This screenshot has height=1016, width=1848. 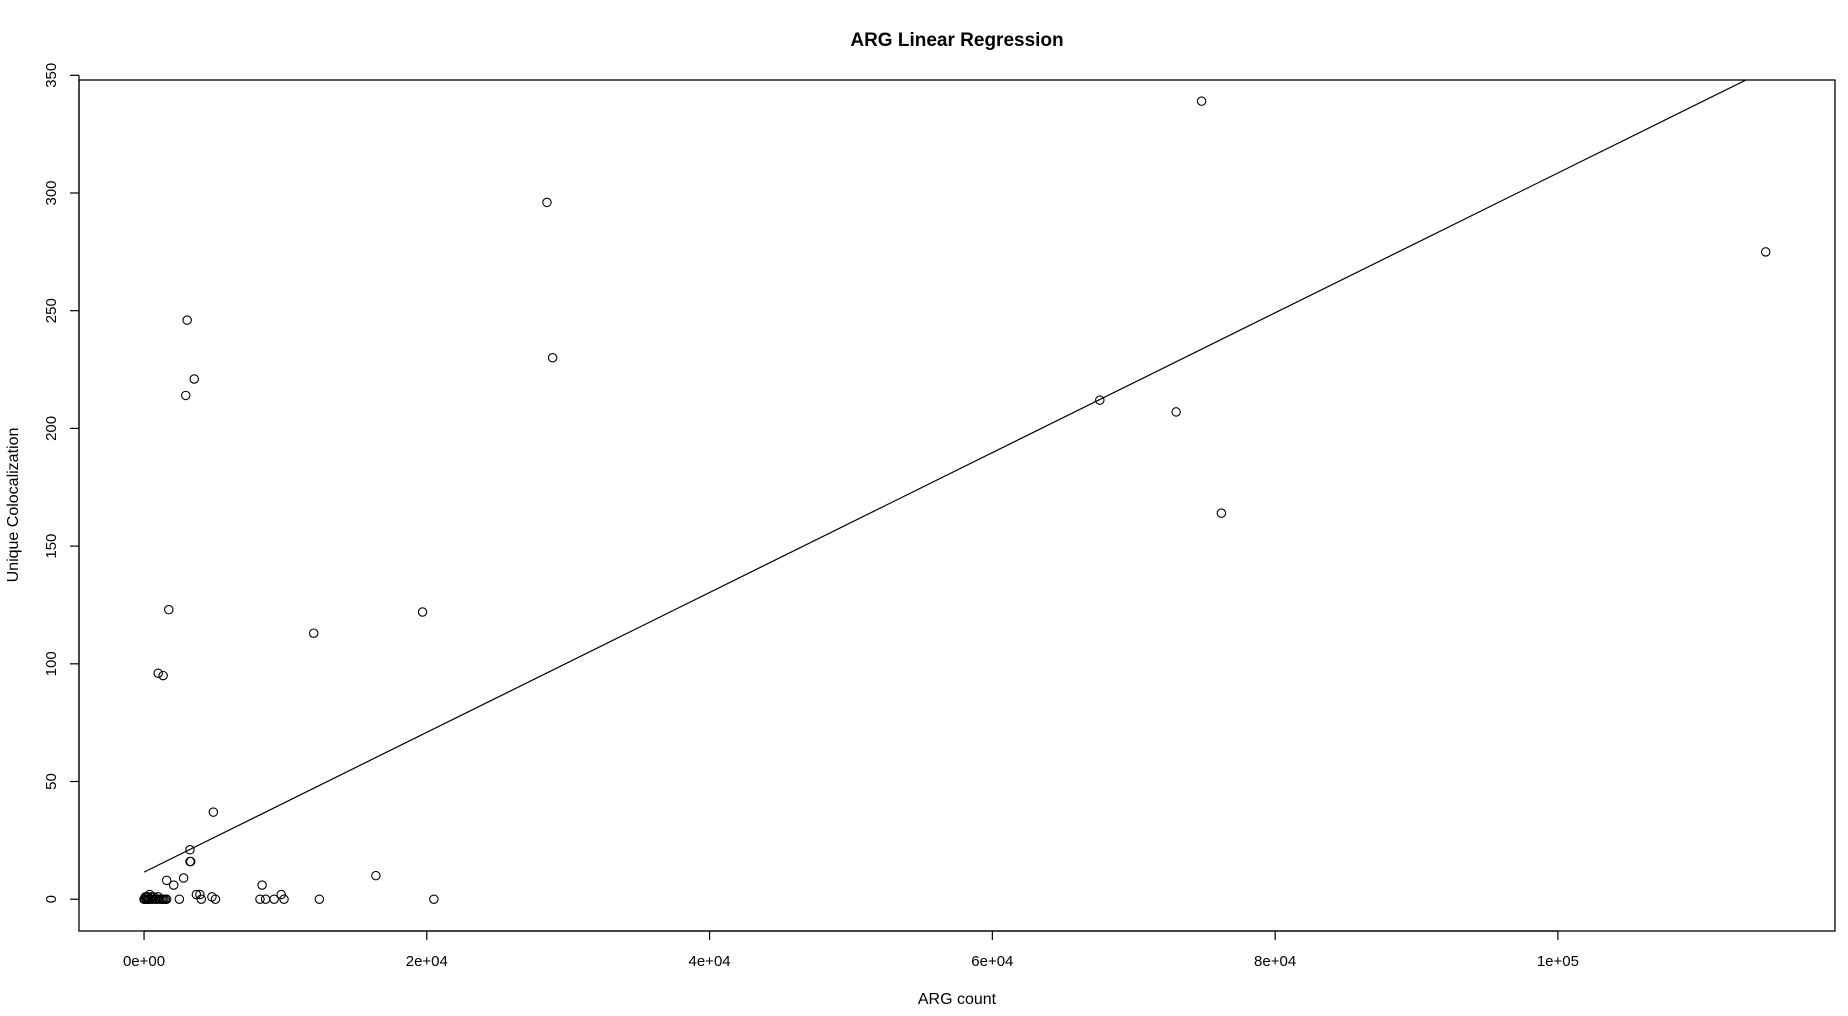 I want to click on x-tick-label: 0e+00, so click(x=144, y=961).